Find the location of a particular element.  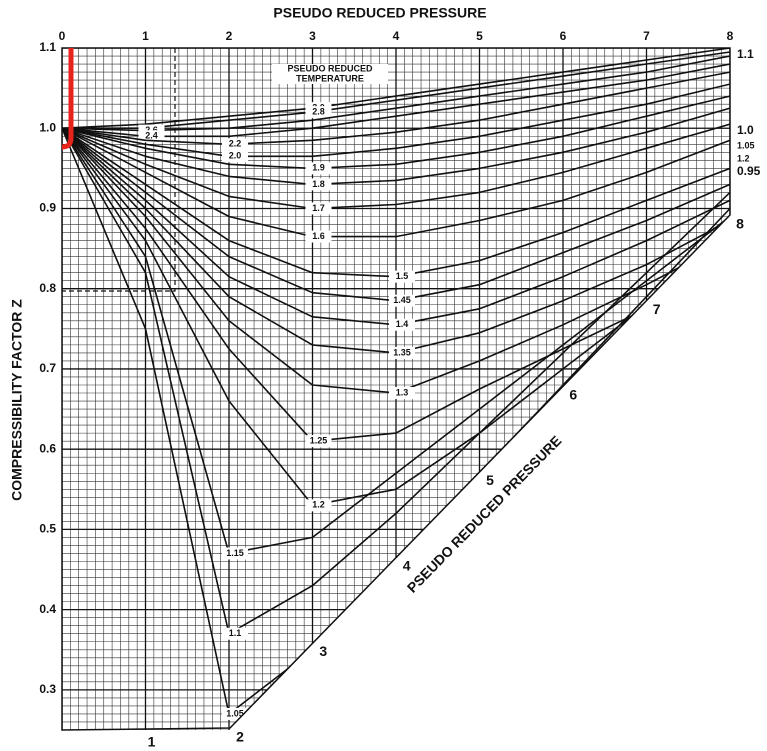

right-label: 1.05 is located at coordinates (746, 145).